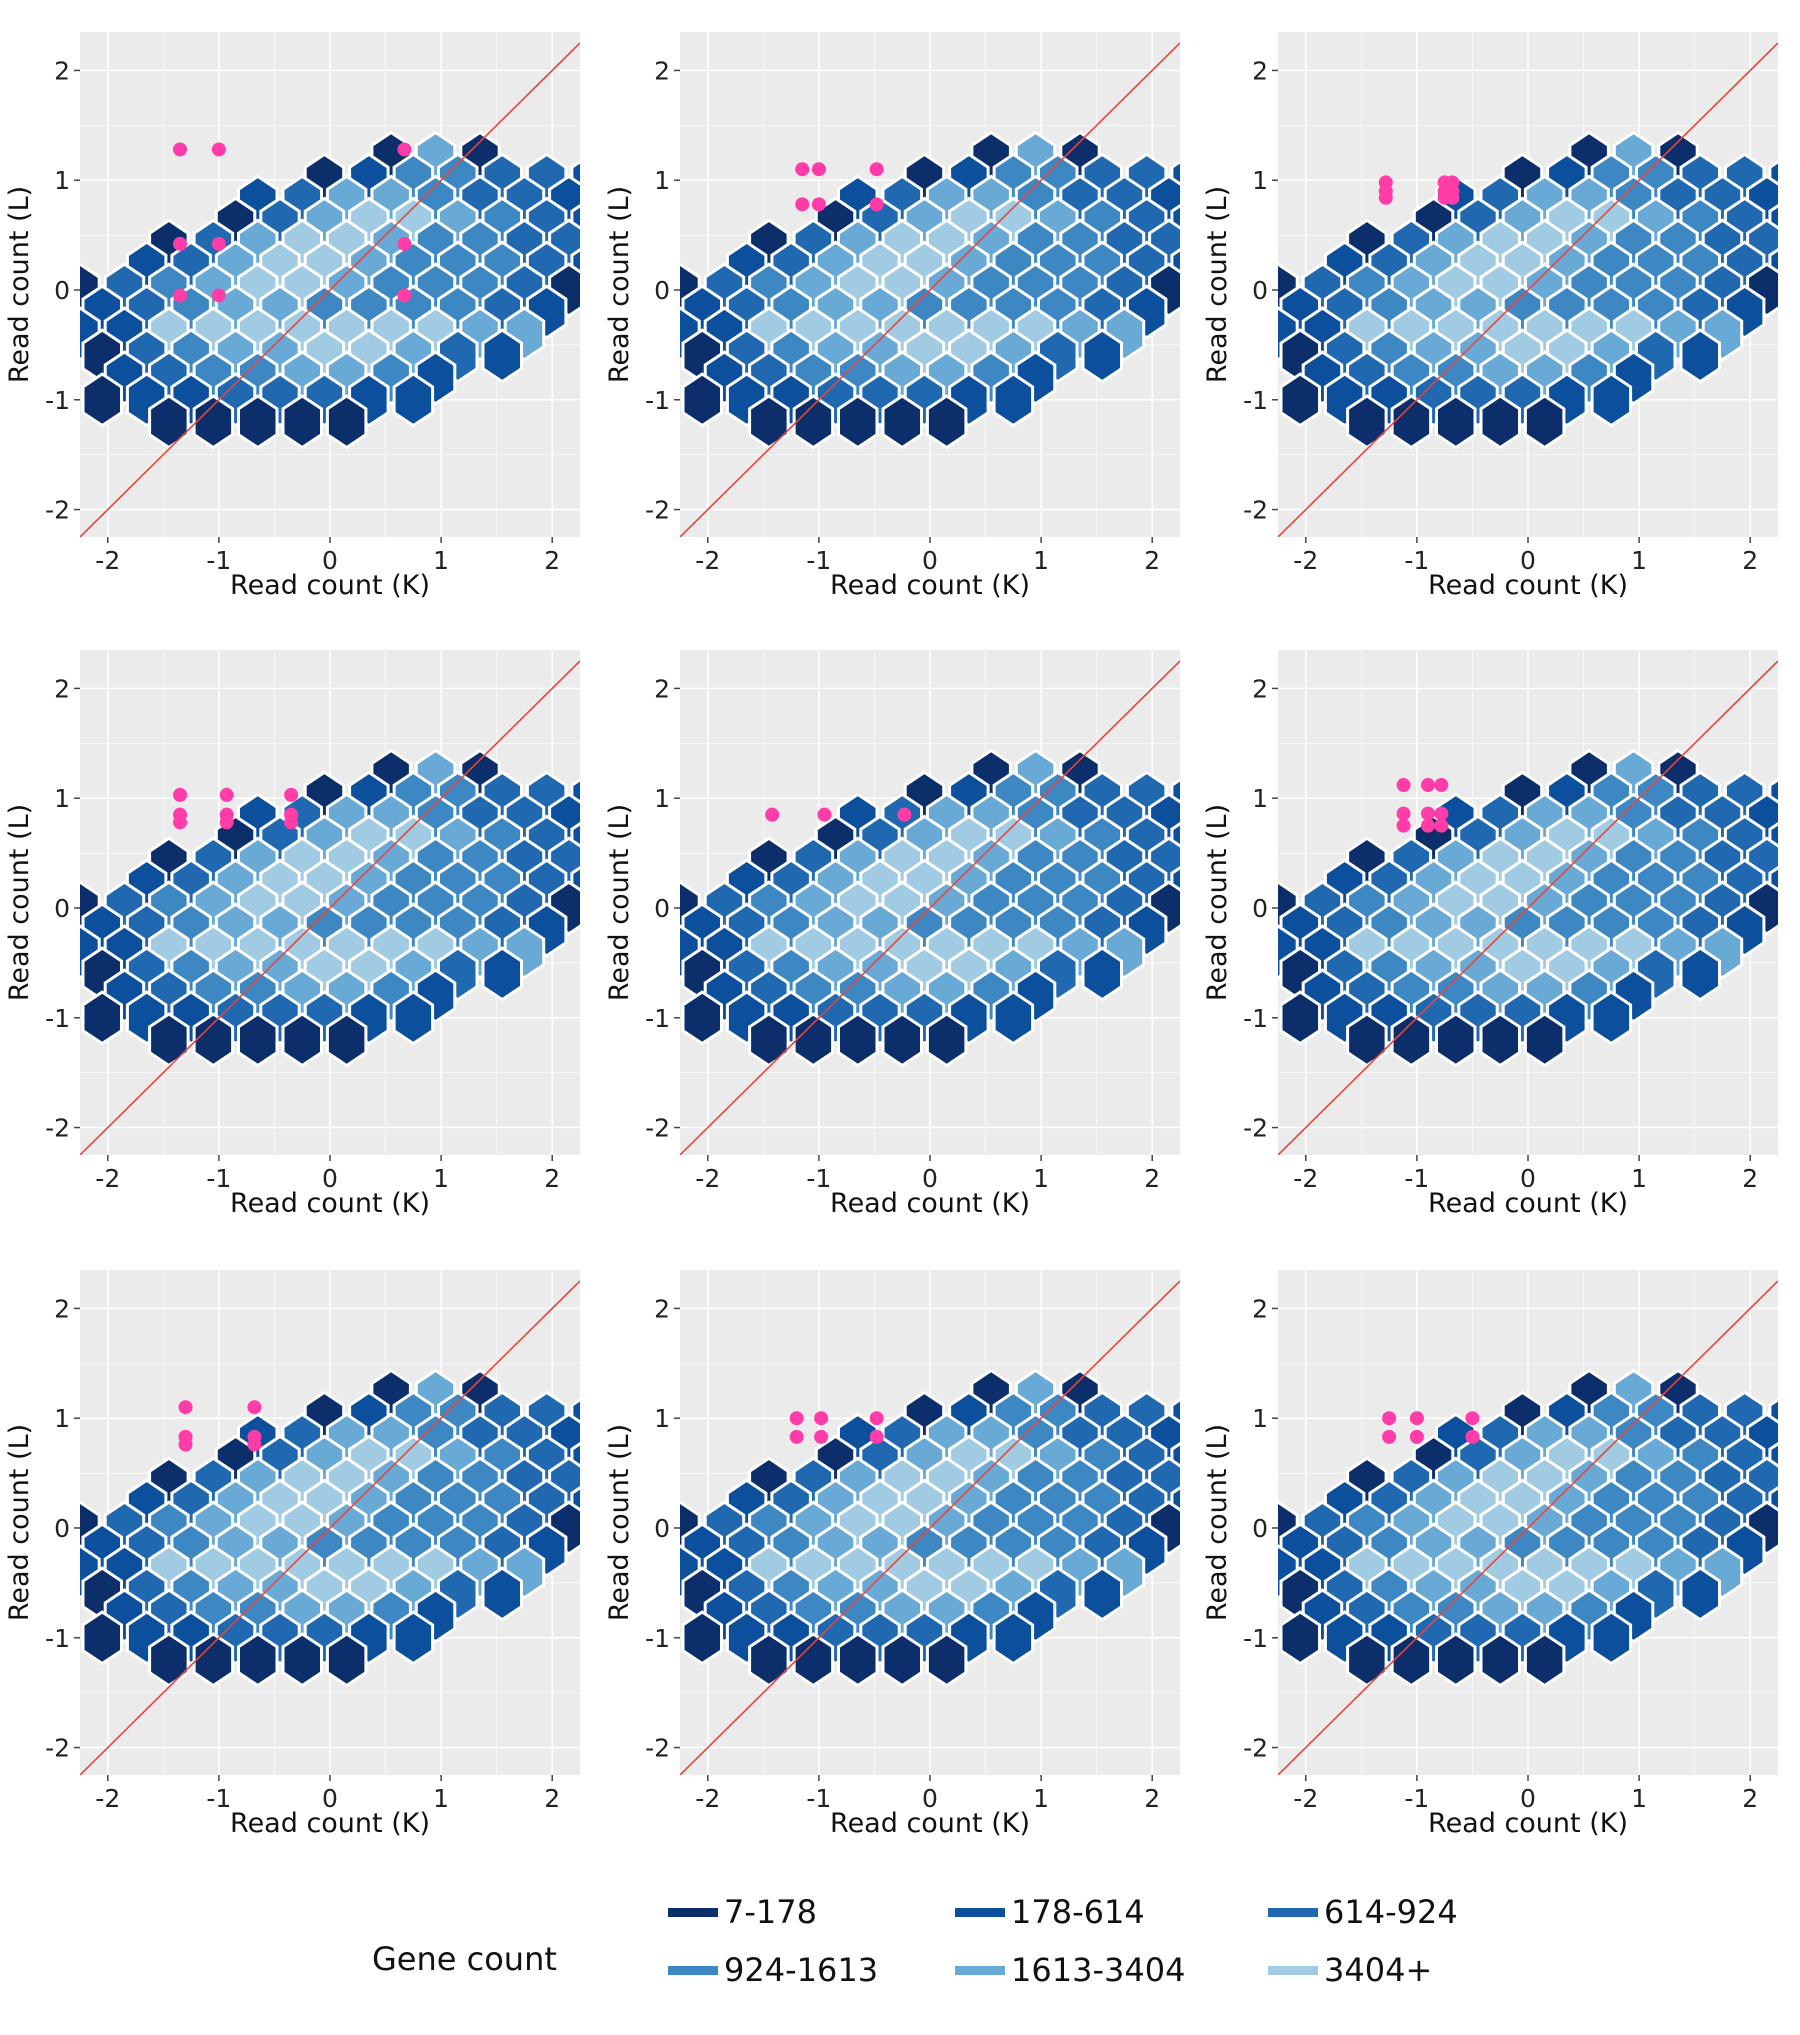 This screenshot has width=1800, height=2035. I want to click on legend-label: 614-924, so click(1391, 1912).